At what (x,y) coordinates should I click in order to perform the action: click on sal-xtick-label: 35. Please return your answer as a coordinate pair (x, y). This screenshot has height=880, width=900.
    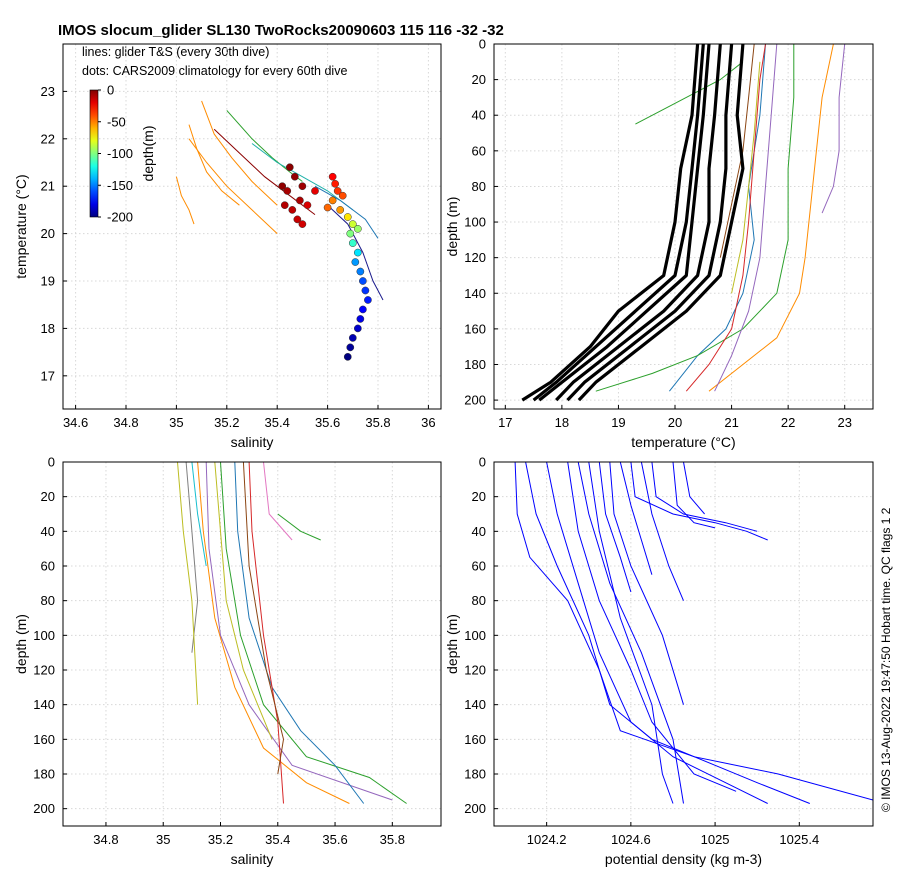
    Looking at the image, I should click on (163, 839).